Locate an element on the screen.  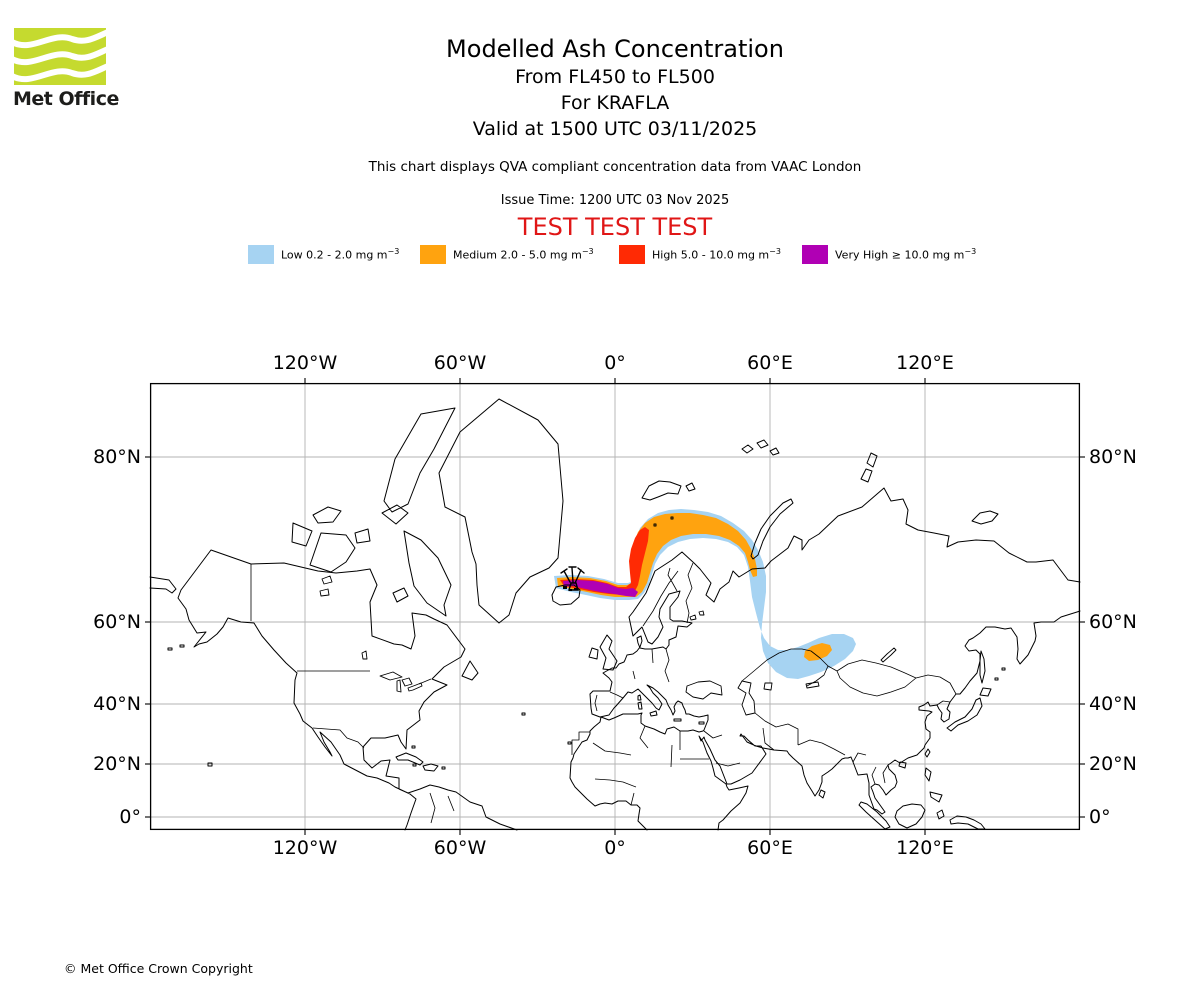
legend-label-medium: Medium 2.0 - 5.0 mg m−3 is located at coordinates (523, 254).